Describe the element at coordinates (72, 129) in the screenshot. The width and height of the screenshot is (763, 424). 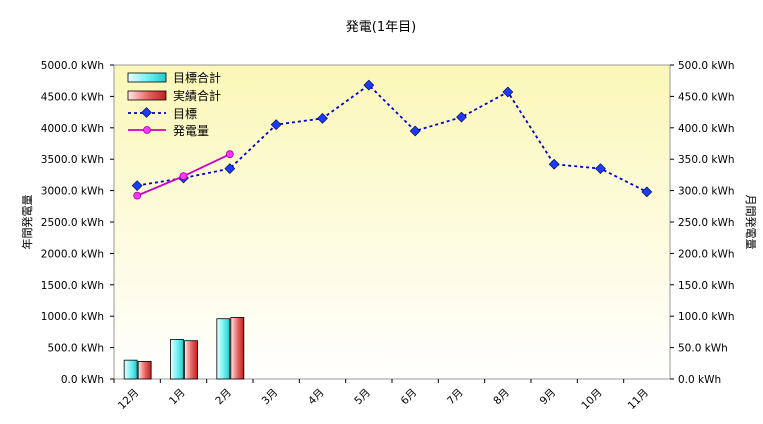
I see `left-tick-label: 4000.0 kWh` at that location.